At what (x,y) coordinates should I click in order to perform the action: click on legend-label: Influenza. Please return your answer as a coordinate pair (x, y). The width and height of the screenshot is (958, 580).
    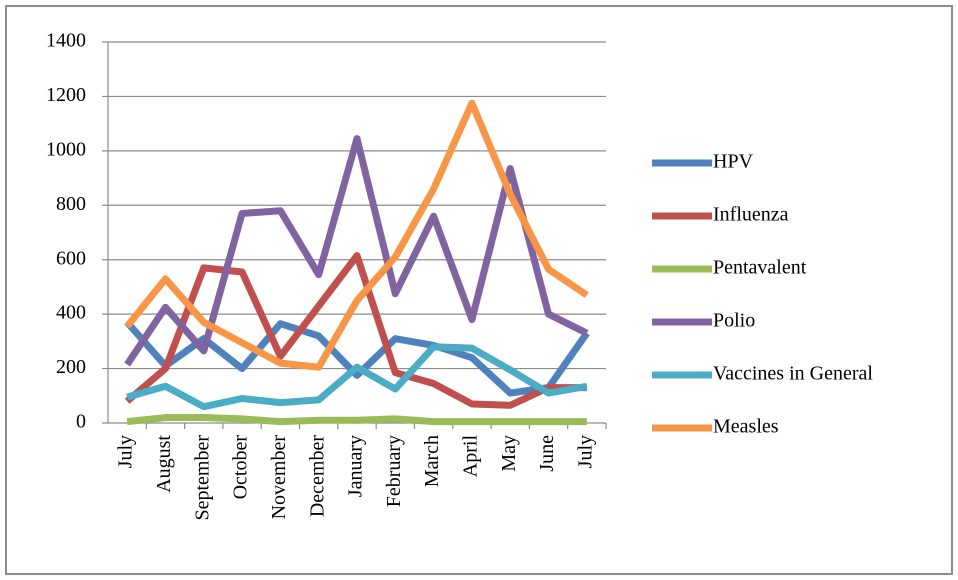
    Looking at the image, I should click on (751, 215).